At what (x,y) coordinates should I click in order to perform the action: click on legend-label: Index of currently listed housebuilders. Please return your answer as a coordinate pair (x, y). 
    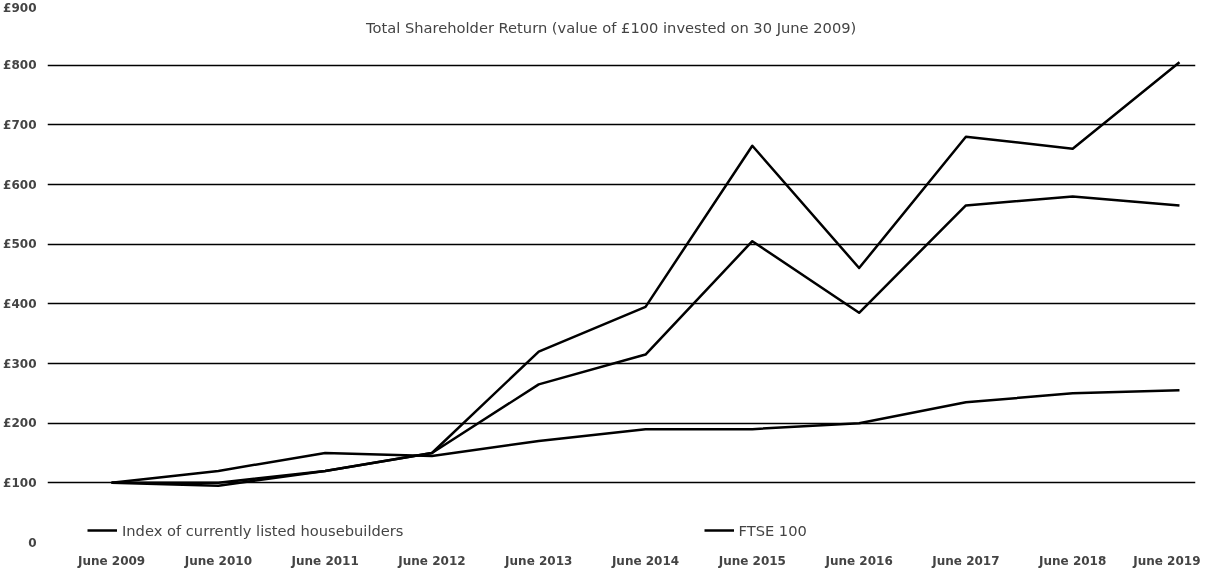
    Looking at the image, I should click on (263, 530).